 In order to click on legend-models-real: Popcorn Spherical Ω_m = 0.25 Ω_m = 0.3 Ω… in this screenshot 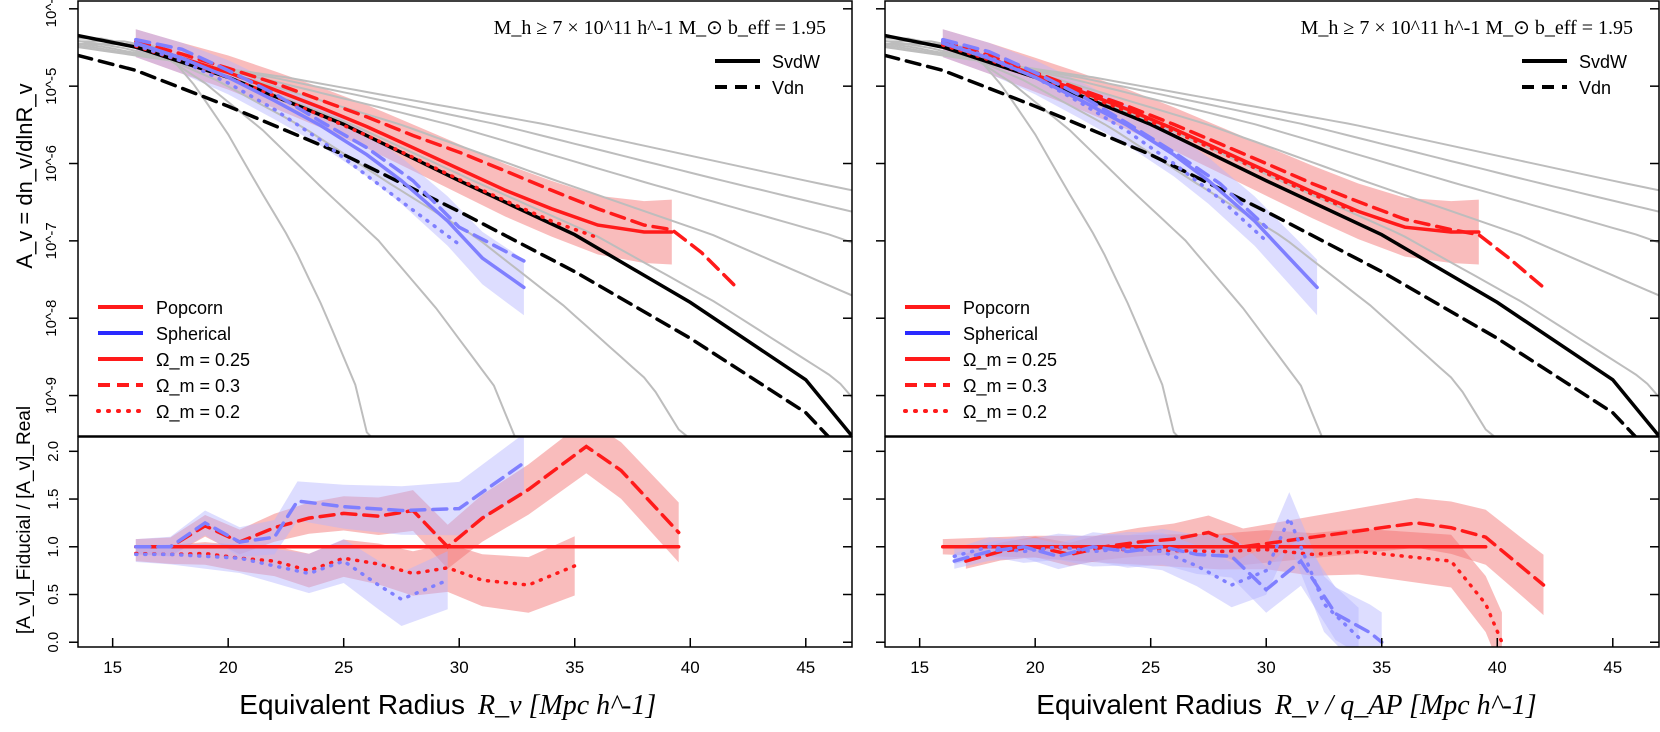, I will do `click(173, 360)`.